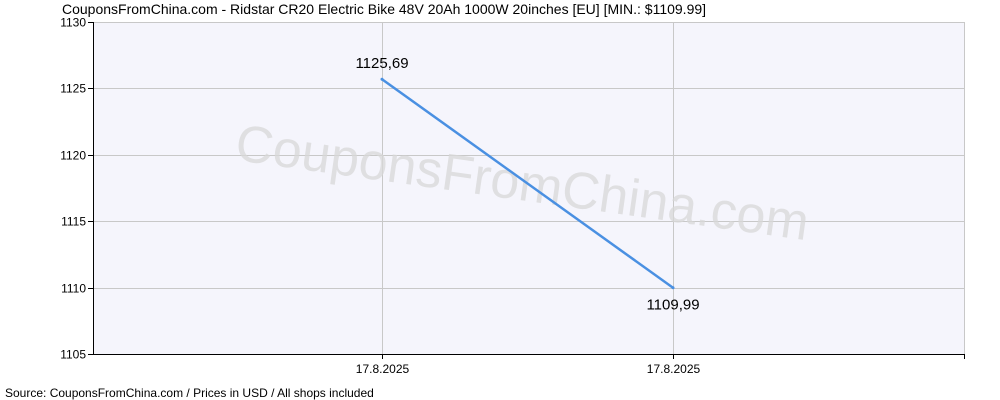 The image size is (1000, 400). Describe the element at coordinates (76, 189) in the screenshot. I see `y-axis-ticks: 1105 1110 1115 1120 1125 1130` at that location.